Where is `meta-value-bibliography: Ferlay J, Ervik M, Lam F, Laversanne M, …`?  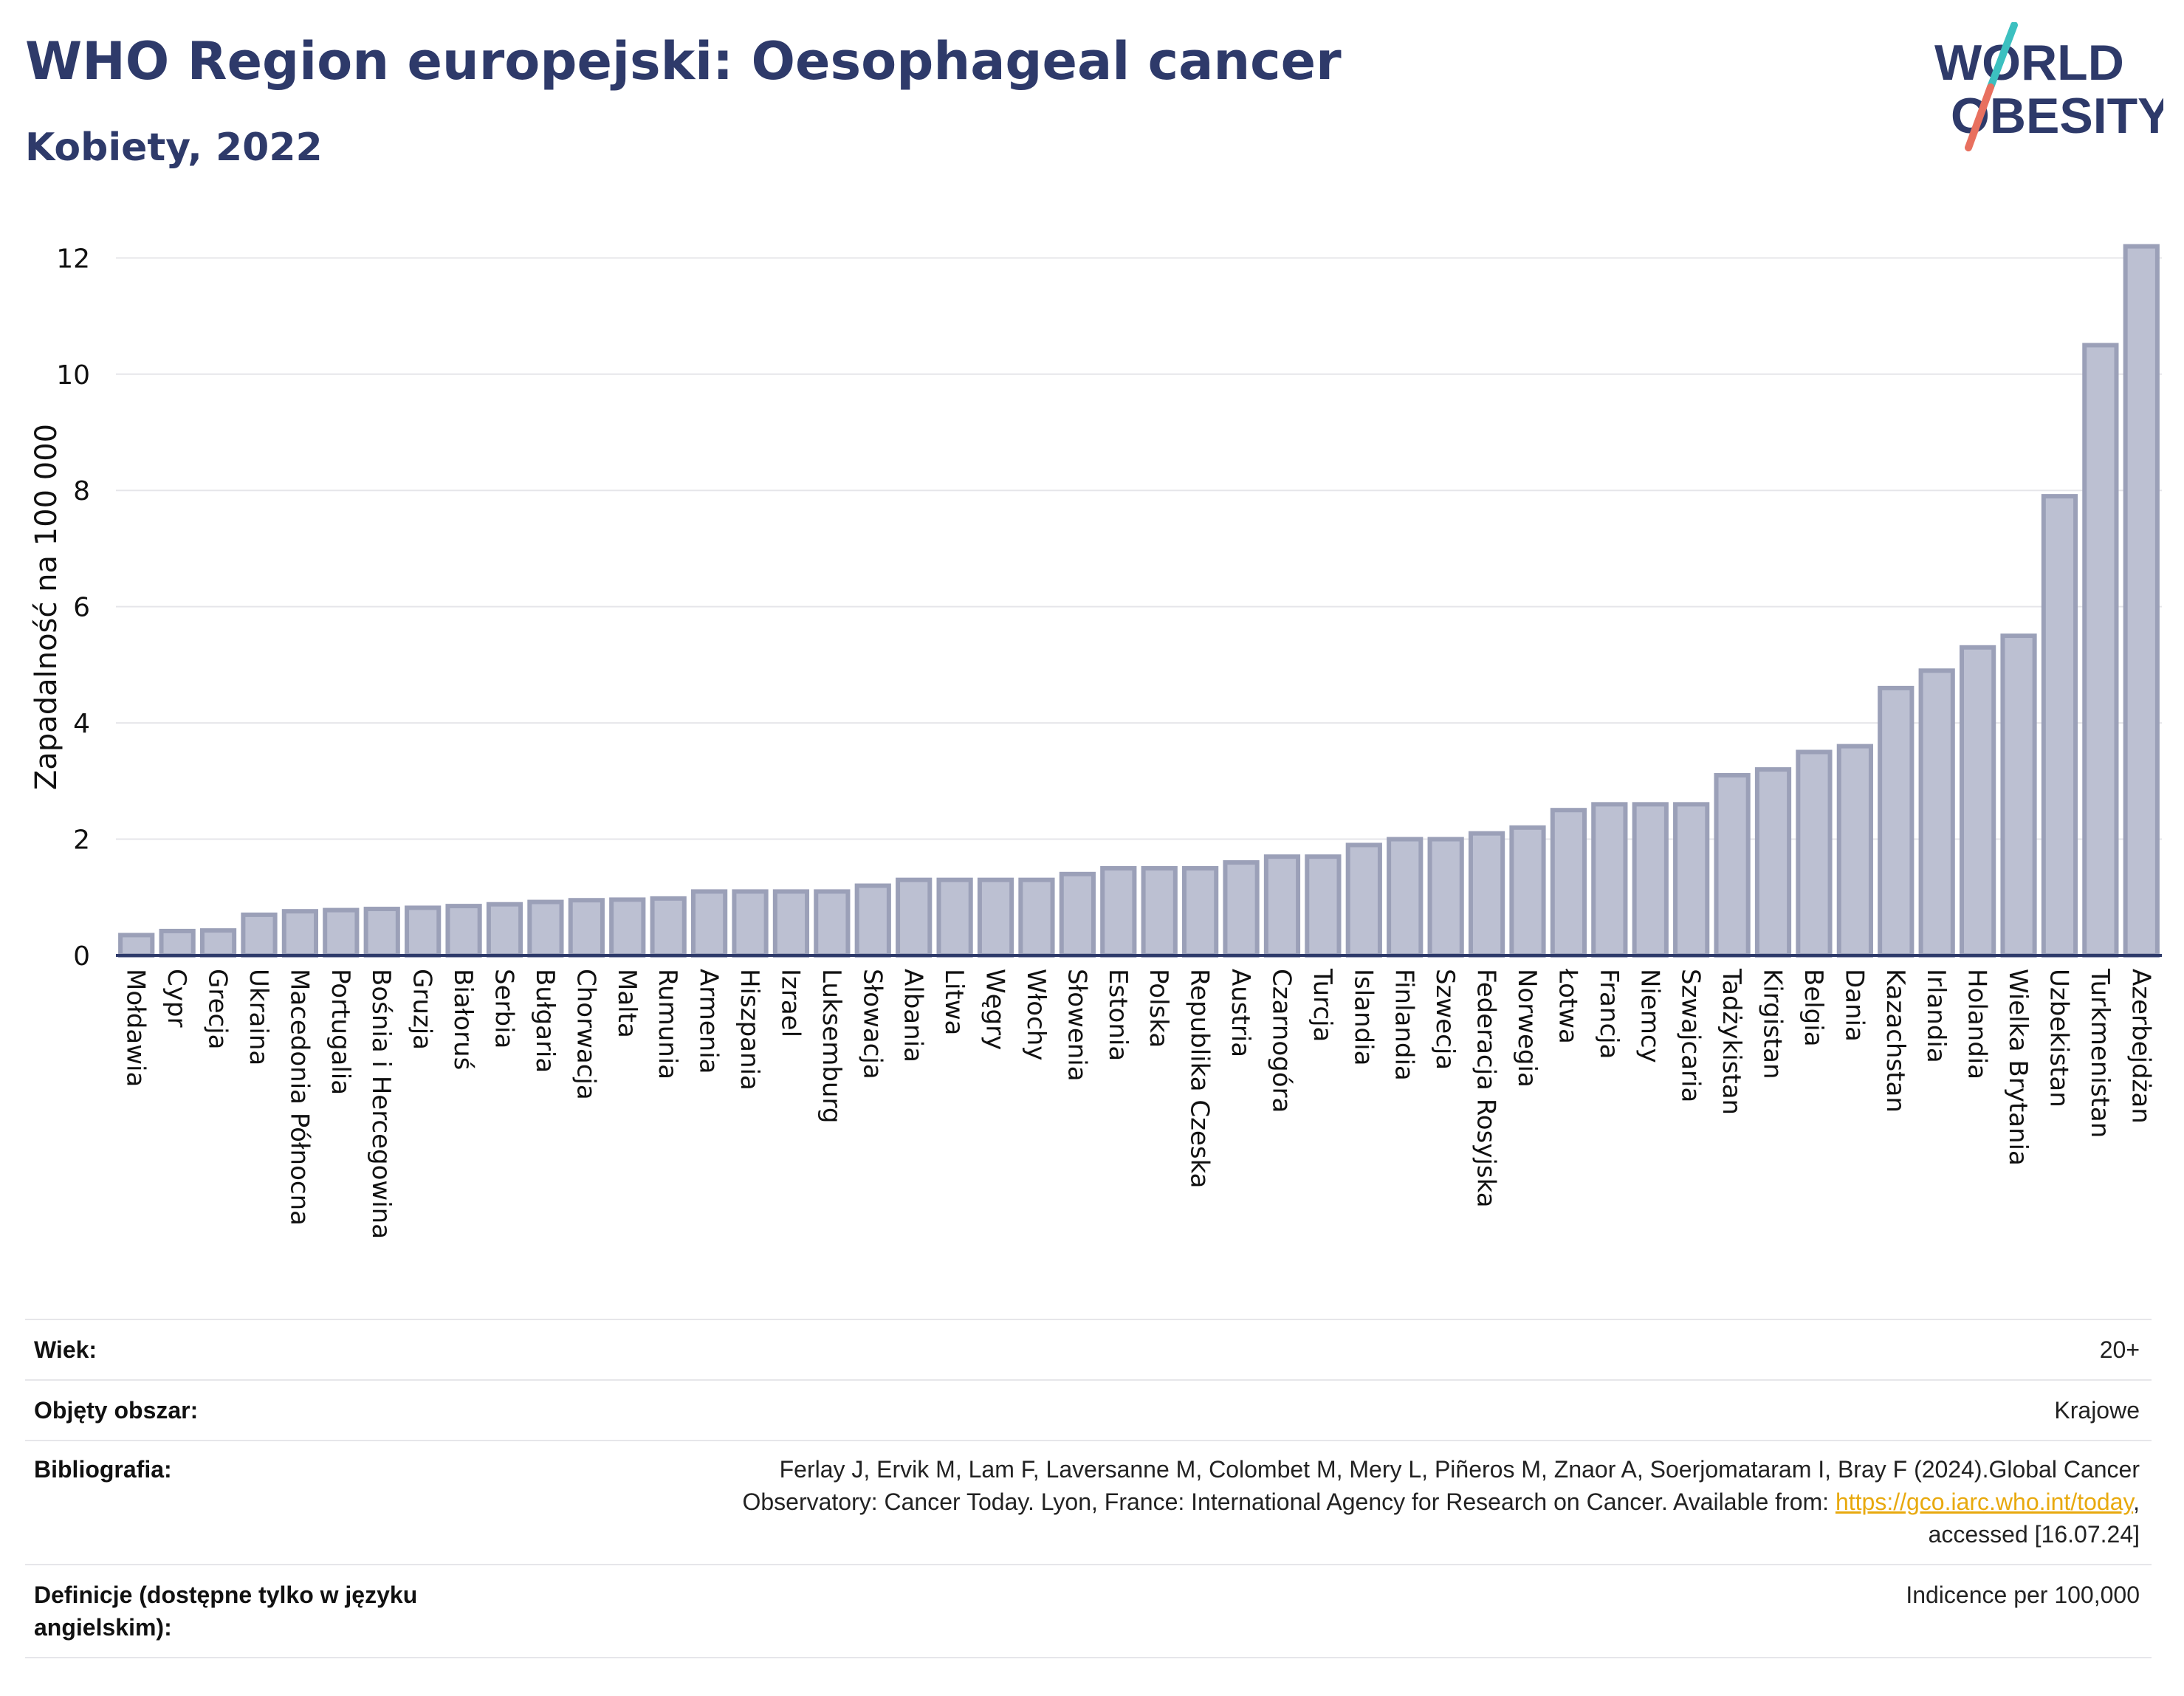
meta-value-bibliography: Ferlay J, Ervik M, Lam F, Laversanne M, … is located at coordinates (1441, 1502).